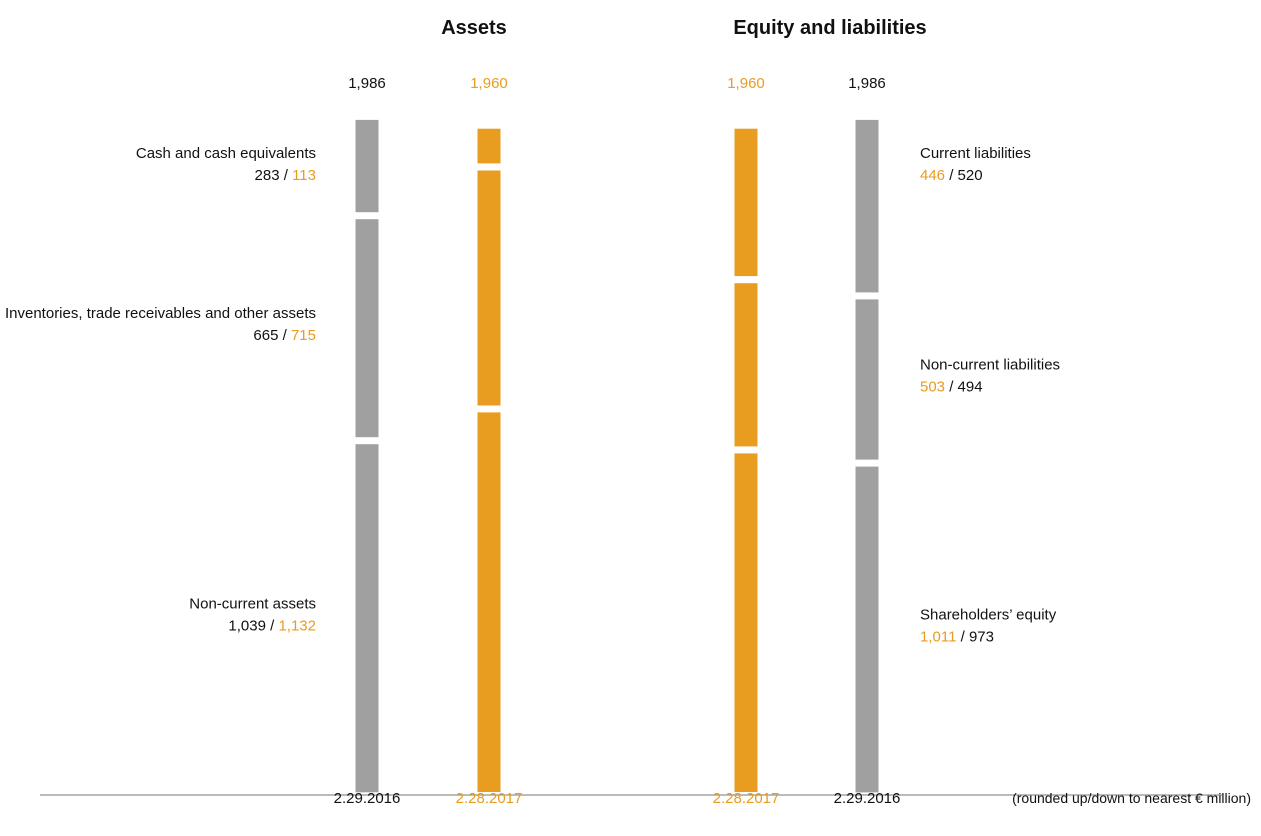 The width and height of the screenshot is (1261, 836). I want to click on equity-and-liabilities-label-current-liabilities: Current liabilities, so click(975, 153).